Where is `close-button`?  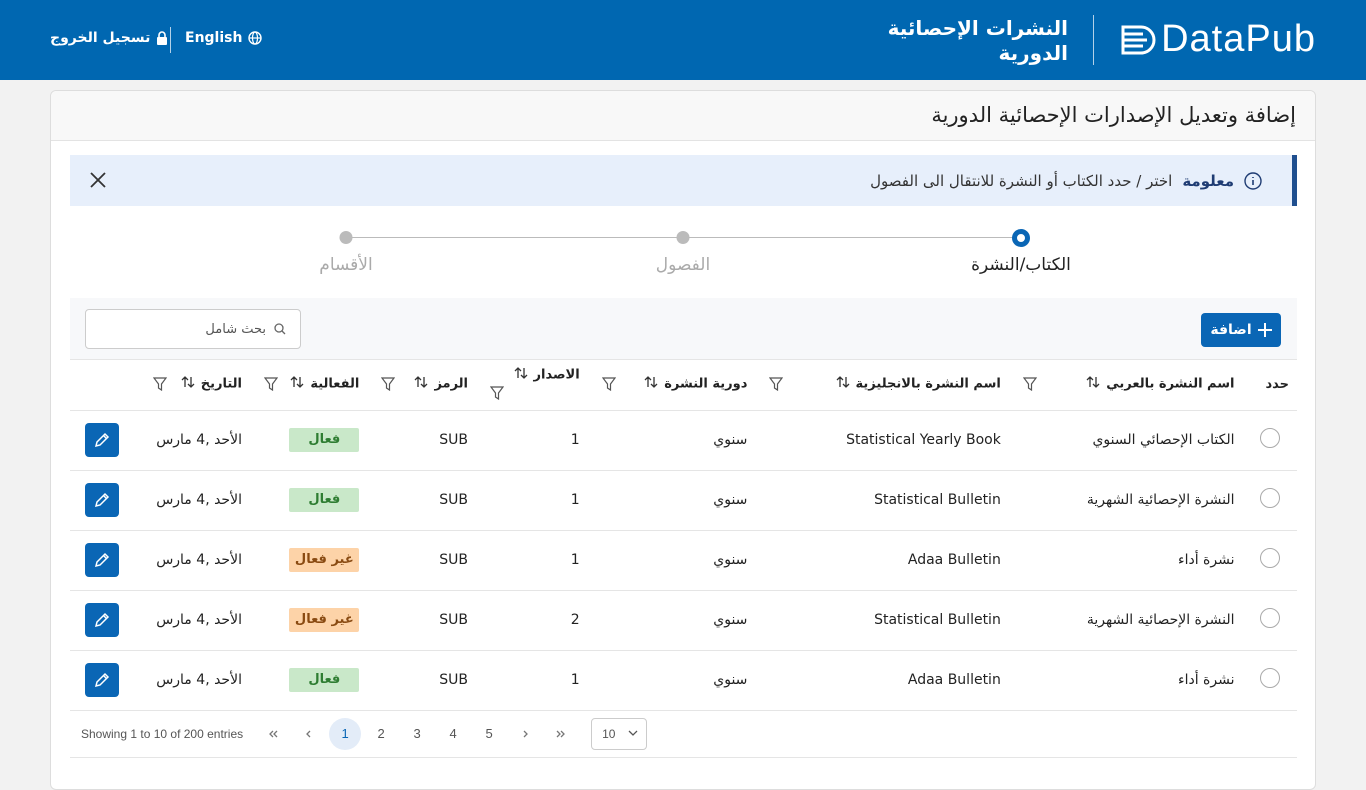
close-button is located at coordinates (98, 180).